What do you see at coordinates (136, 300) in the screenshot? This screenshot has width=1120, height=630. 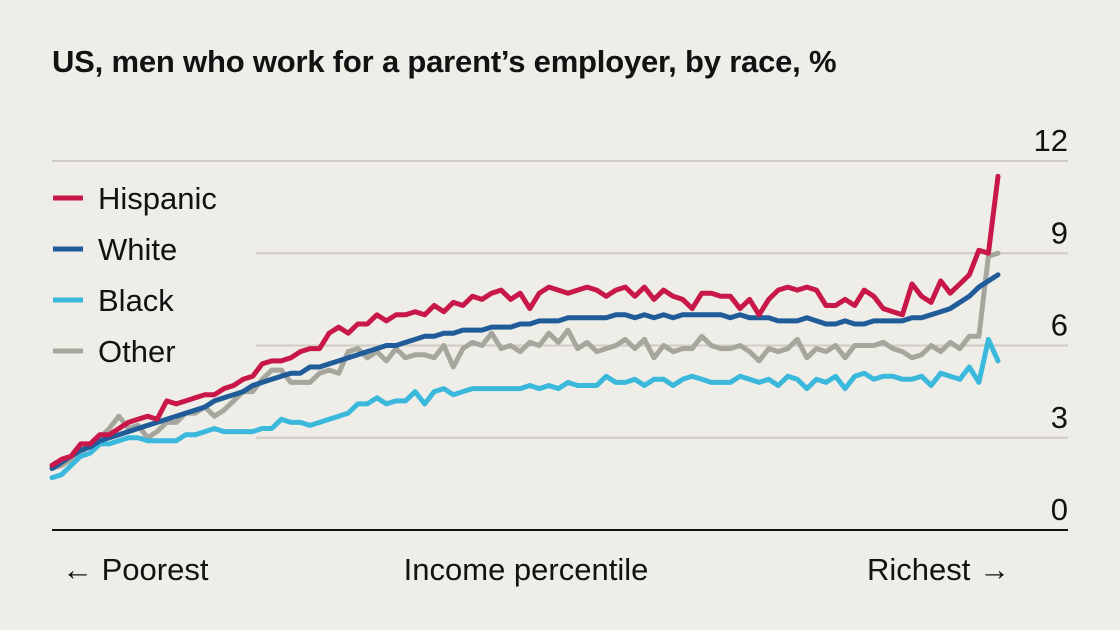 I see `legend-label-black: Black` at bounding box center [136, 300].